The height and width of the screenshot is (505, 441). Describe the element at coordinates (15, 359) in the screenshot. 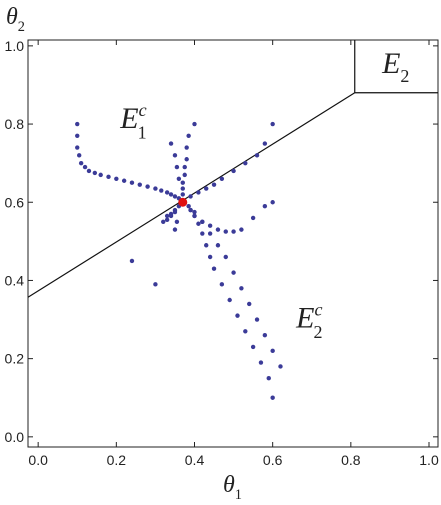

I see `y-tick-label: 0.2` at that location.